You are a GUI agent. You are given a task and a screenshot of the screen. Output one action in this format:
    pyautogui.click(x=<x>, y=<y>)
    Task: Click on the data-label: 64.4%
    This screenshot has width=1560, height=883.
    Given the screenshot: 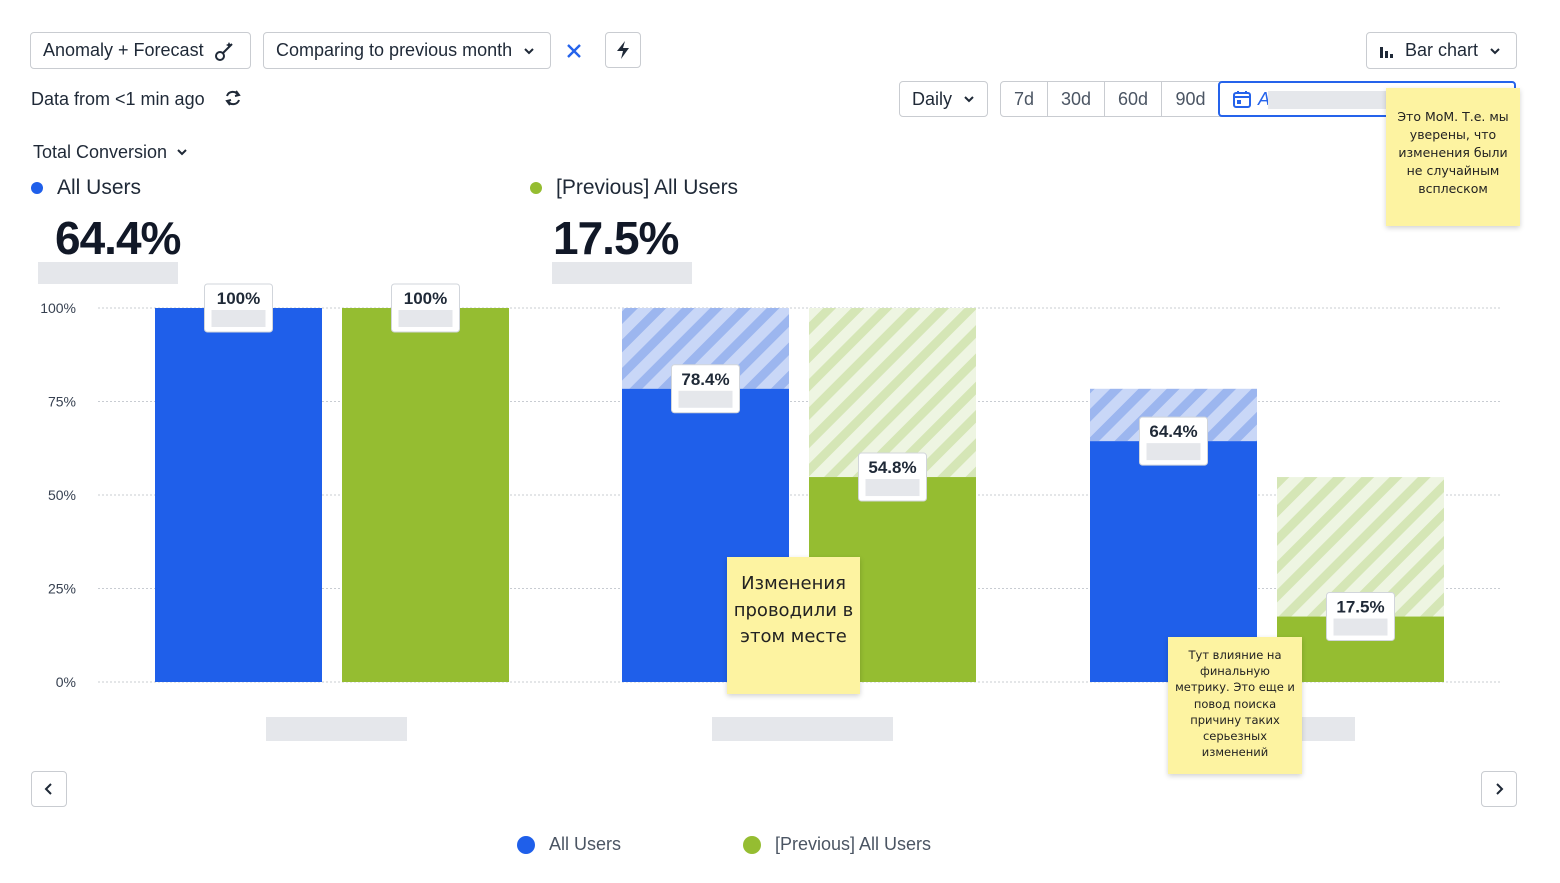 What is the action you would take?
    pyautogui.click(x=1173, y=431)
    